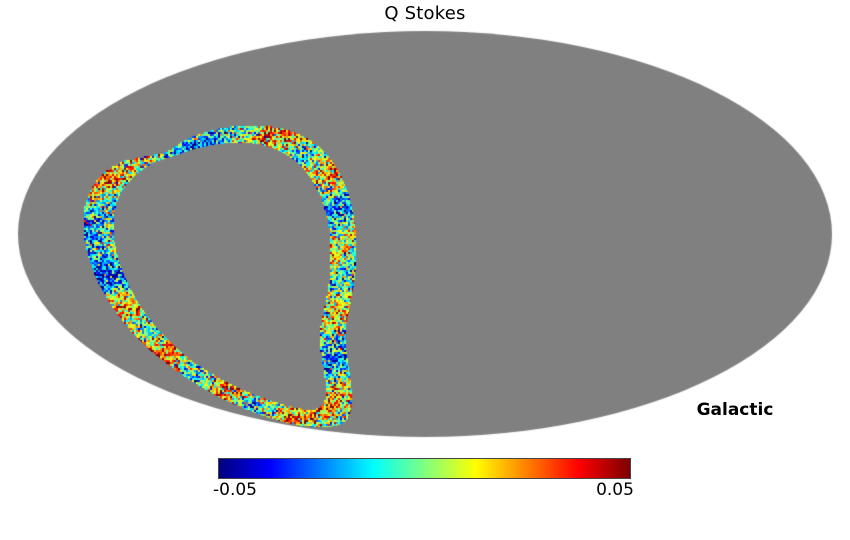 The height and width of the screenshot is (540, 850). I want to click on colorbar-min-label: -0.05, so click(235, 490).